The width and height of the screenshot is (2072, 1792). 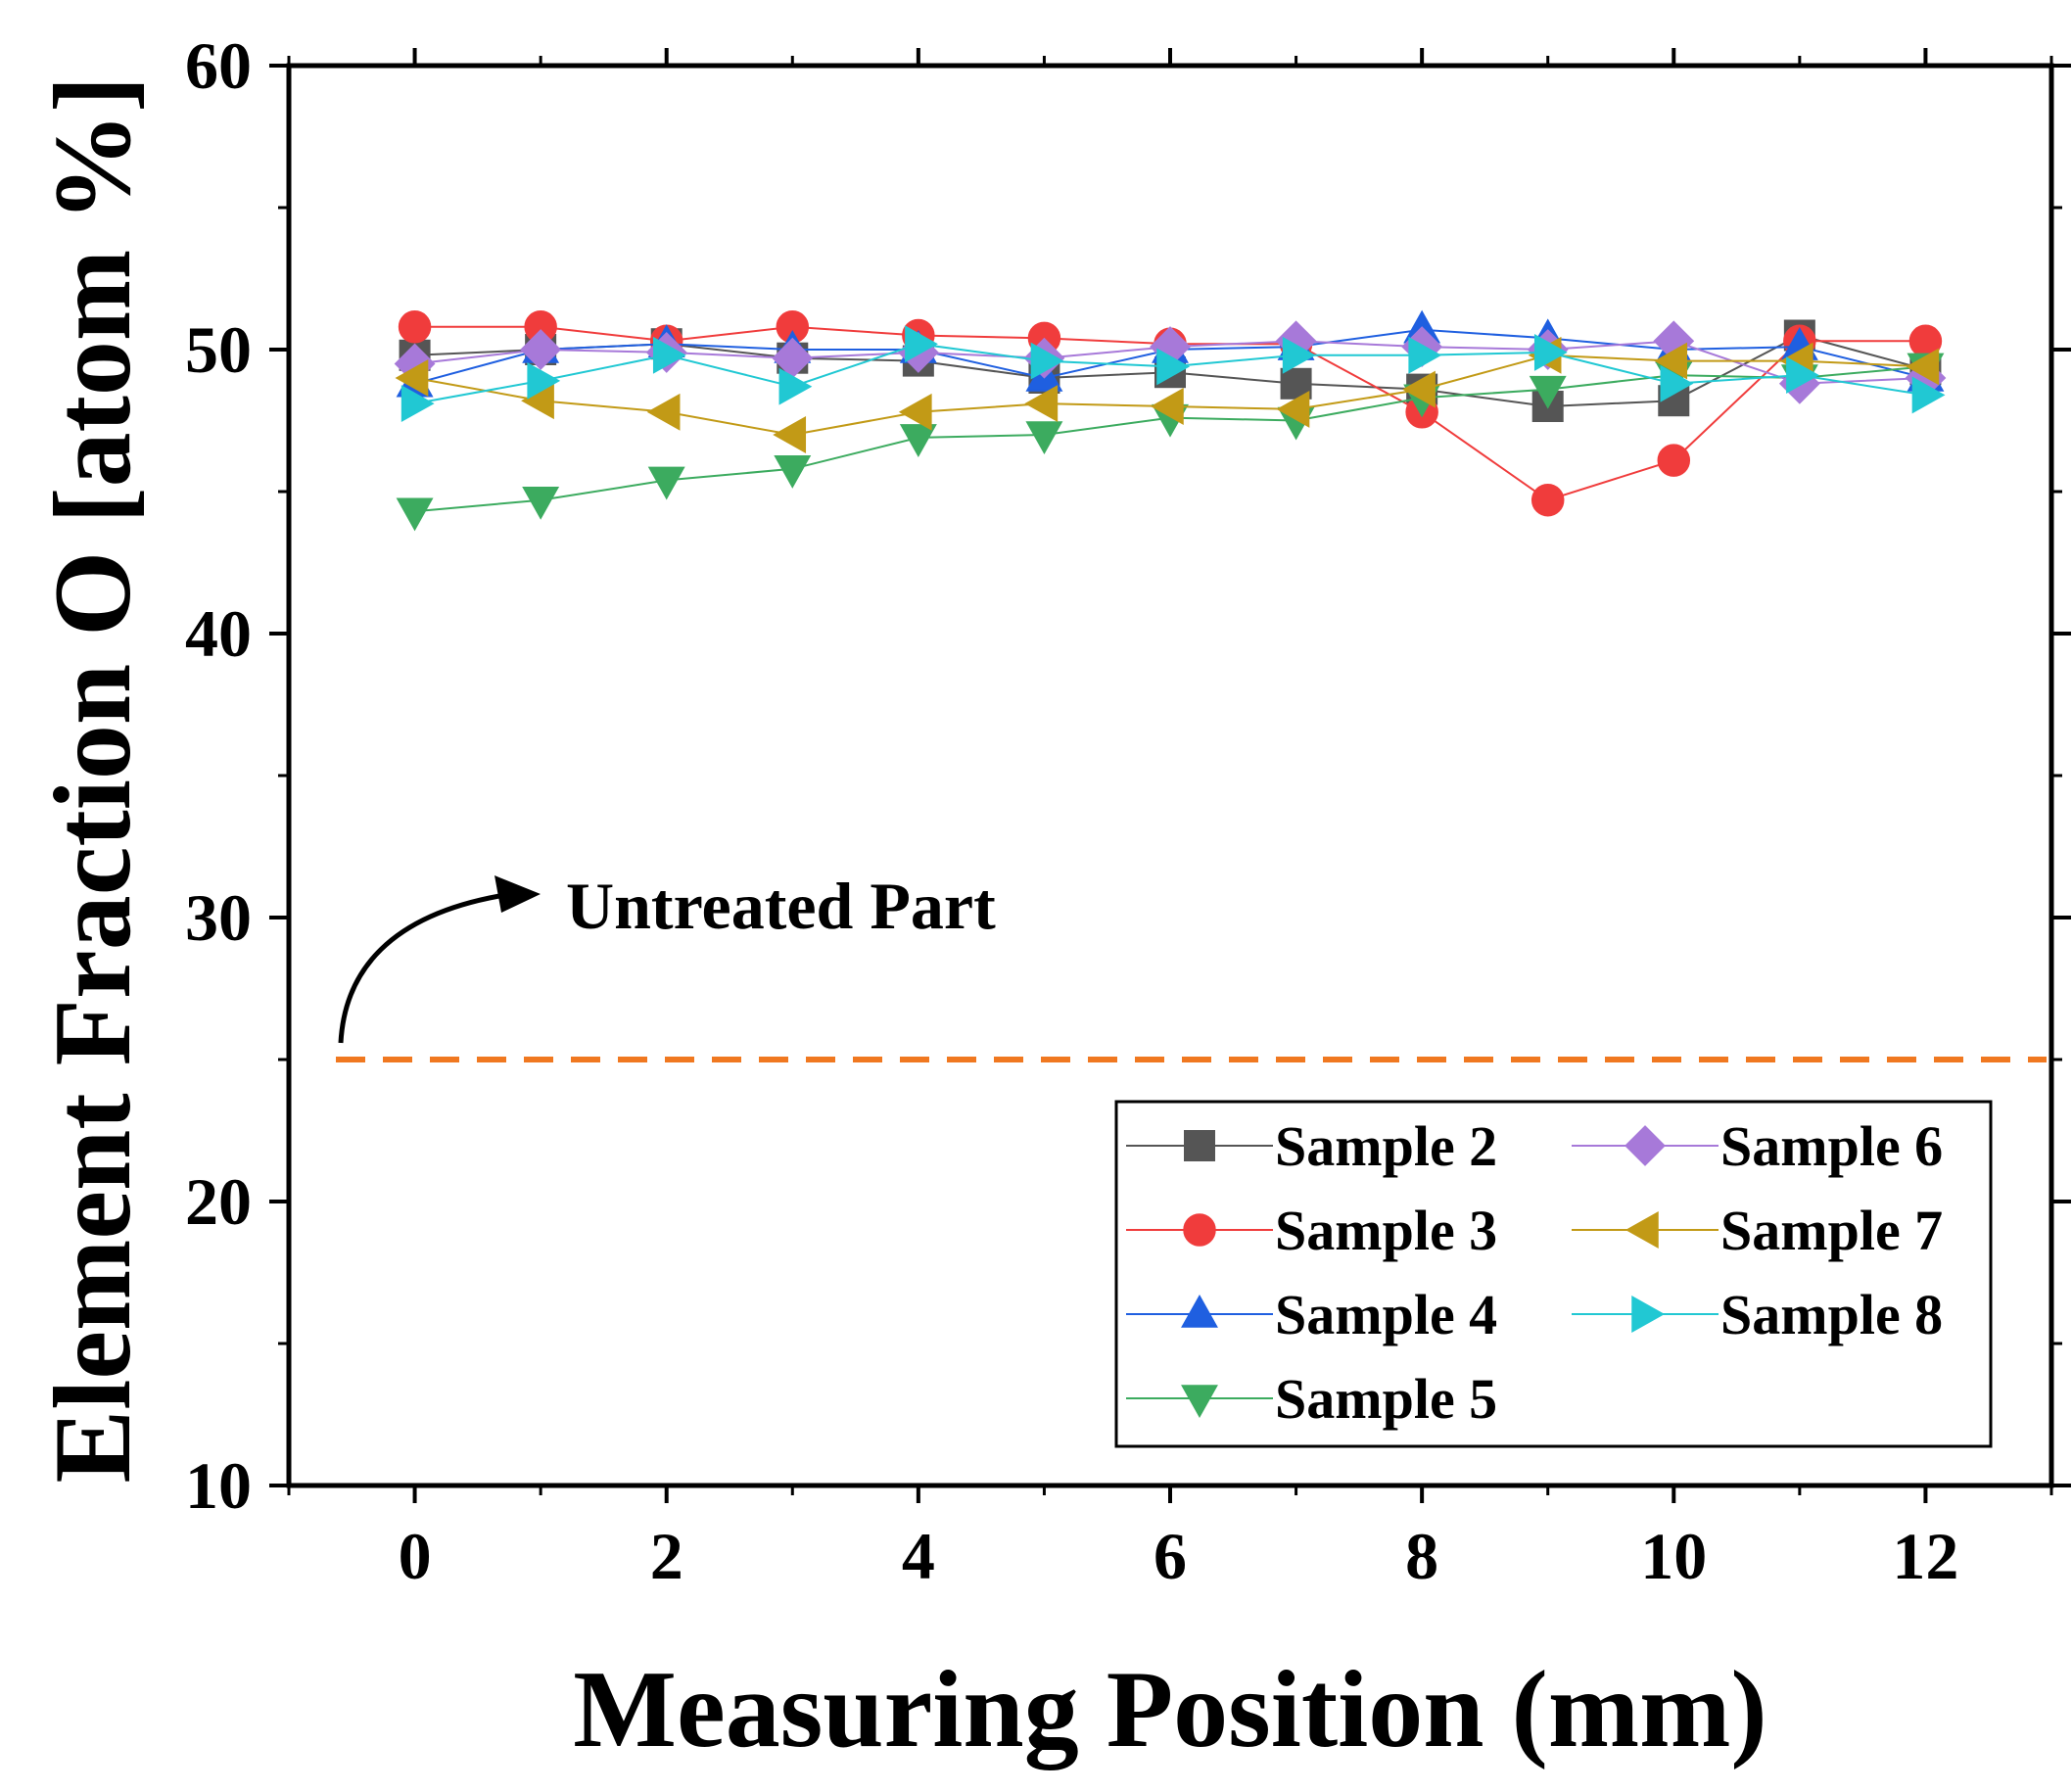 I want to click on y-tick-label: 10, so click(x=219, y=1486).